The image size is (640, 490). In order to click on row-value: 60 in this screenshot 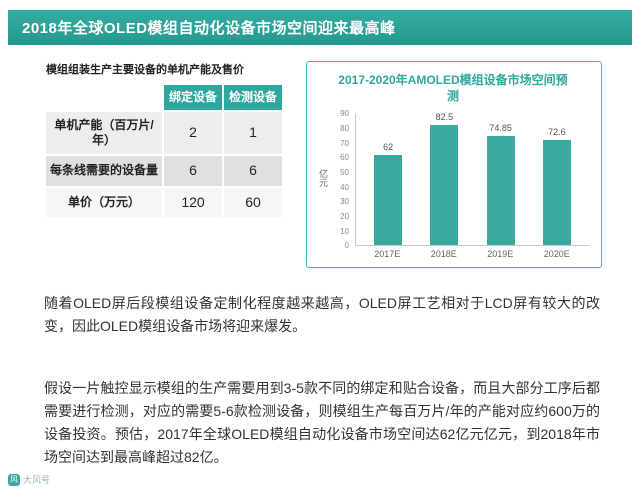, I will do `click(253, 202)`.